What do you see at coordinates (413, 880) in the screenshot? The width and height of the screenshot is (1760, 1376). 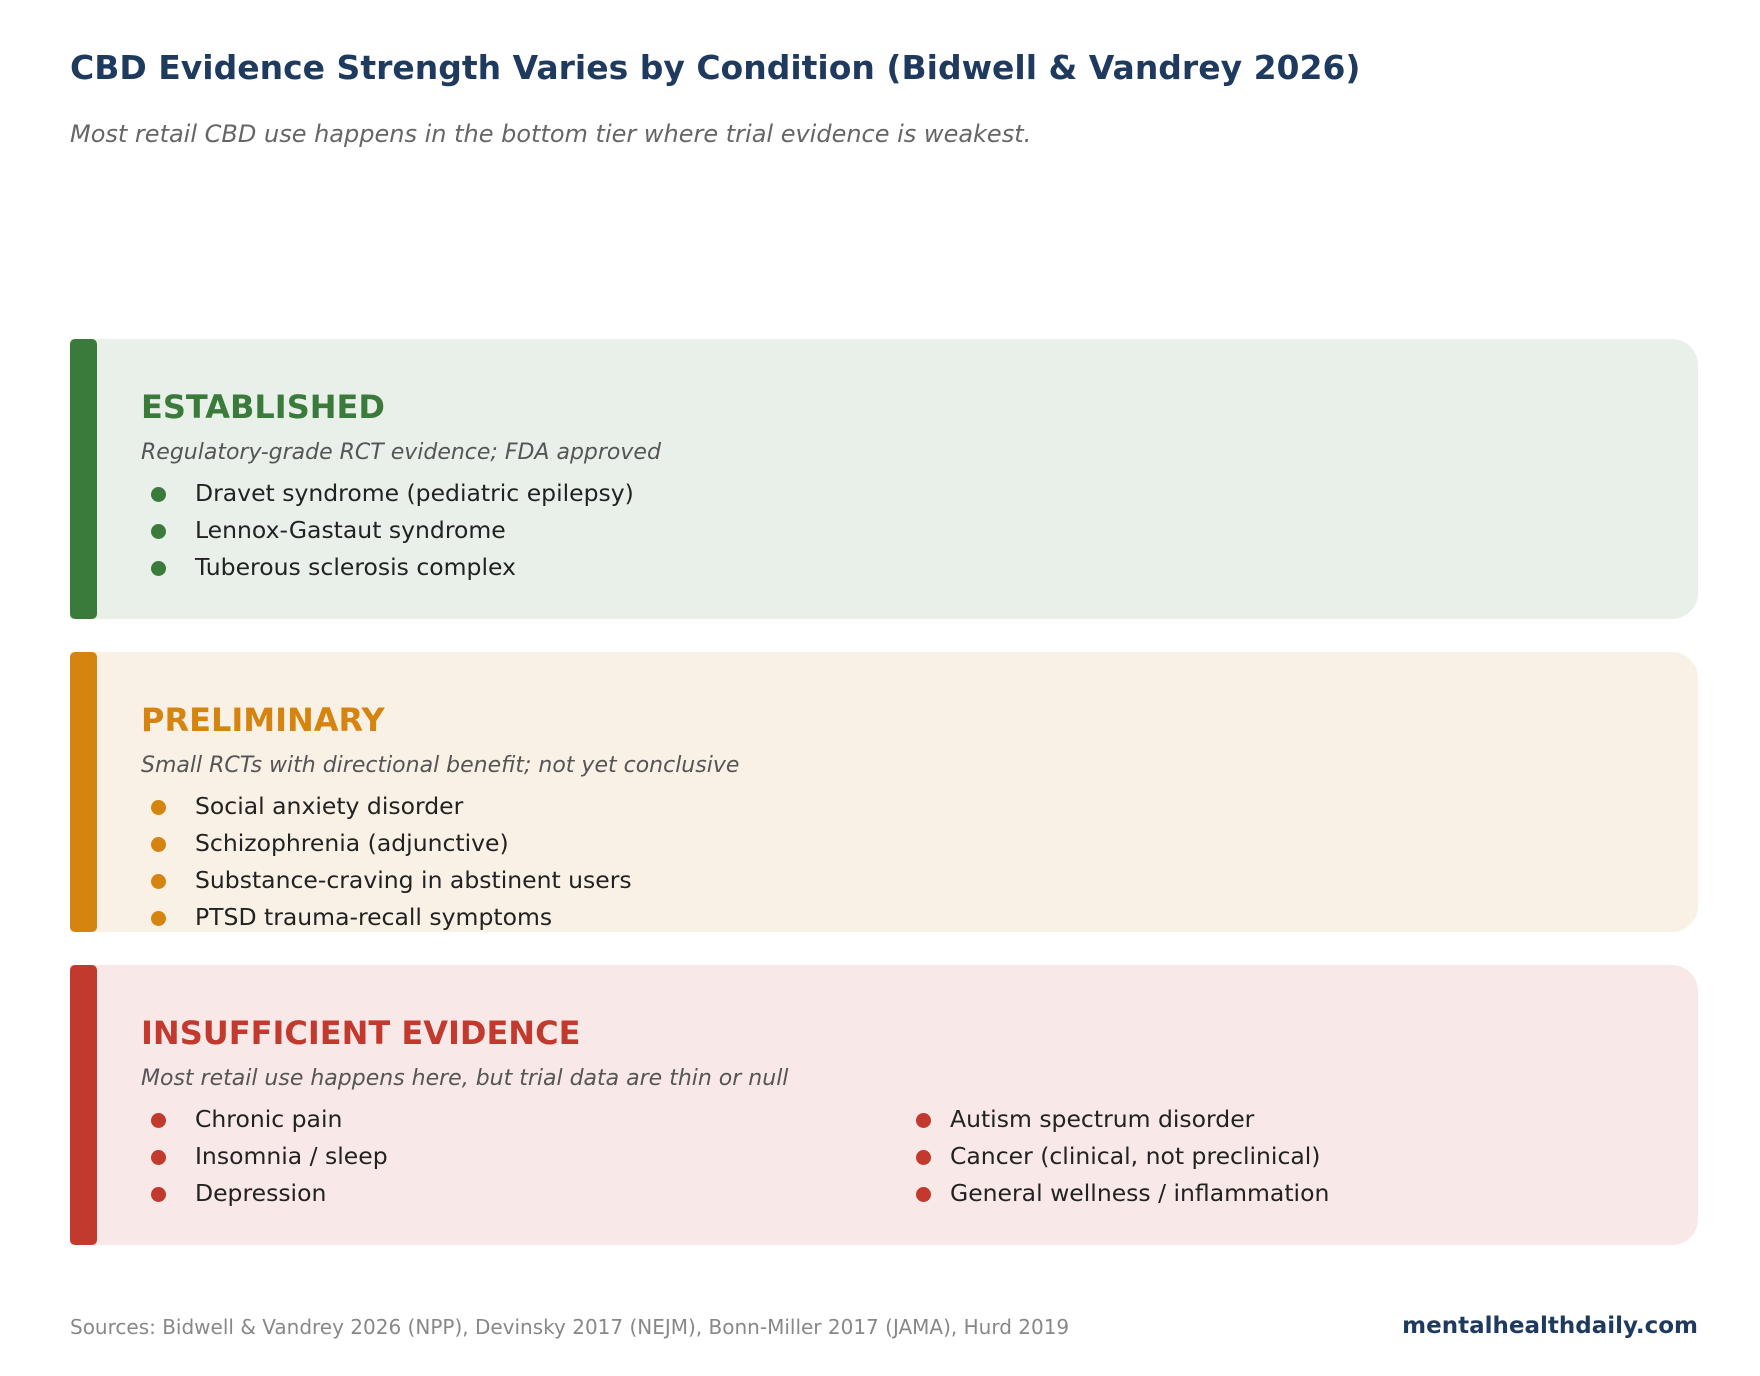 I see `item-label: Substance-craving in abstinent users` at bounding box center [413, 880].